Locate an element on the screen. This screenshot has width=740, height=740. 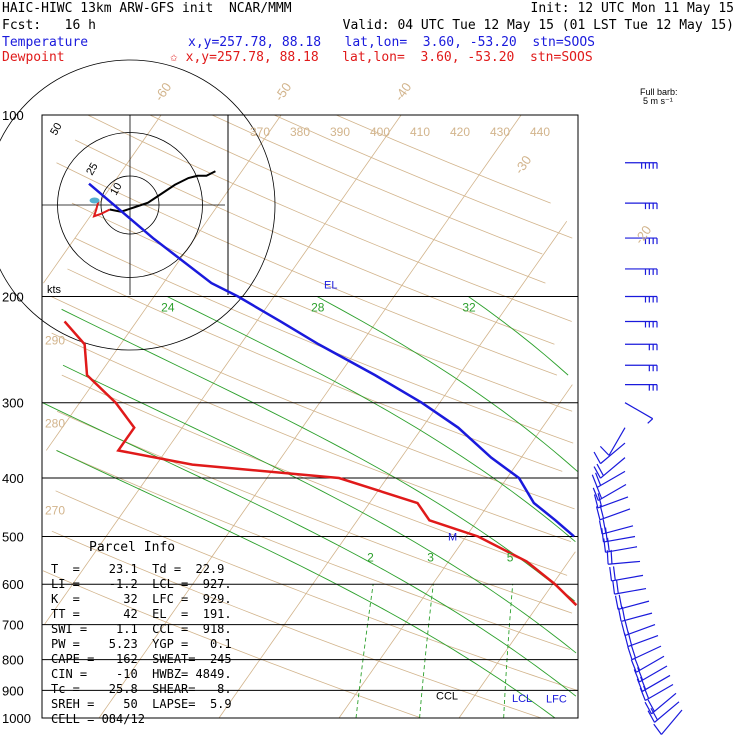
wind-barbs is located at coordinates (637, 448).